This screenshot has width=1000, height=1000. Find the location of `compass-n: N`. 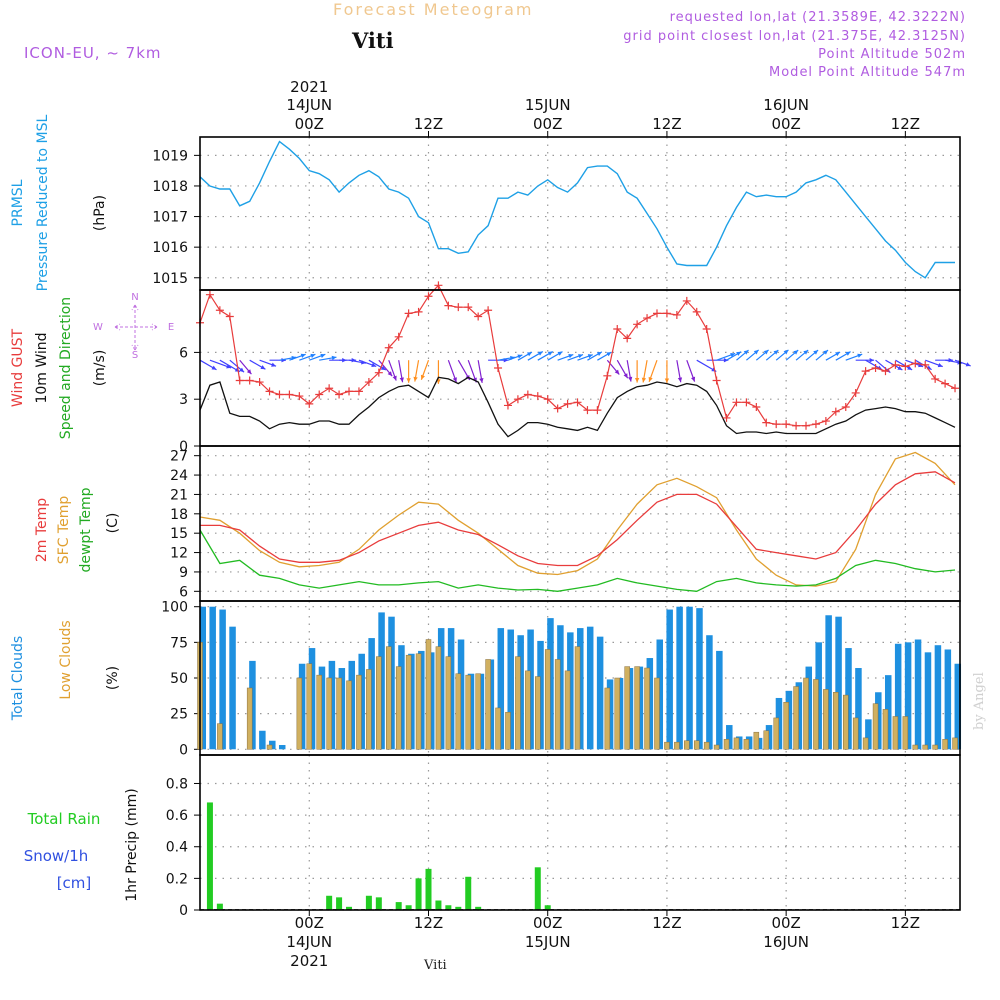

compass-n: N is located at coordinates (134, 297).